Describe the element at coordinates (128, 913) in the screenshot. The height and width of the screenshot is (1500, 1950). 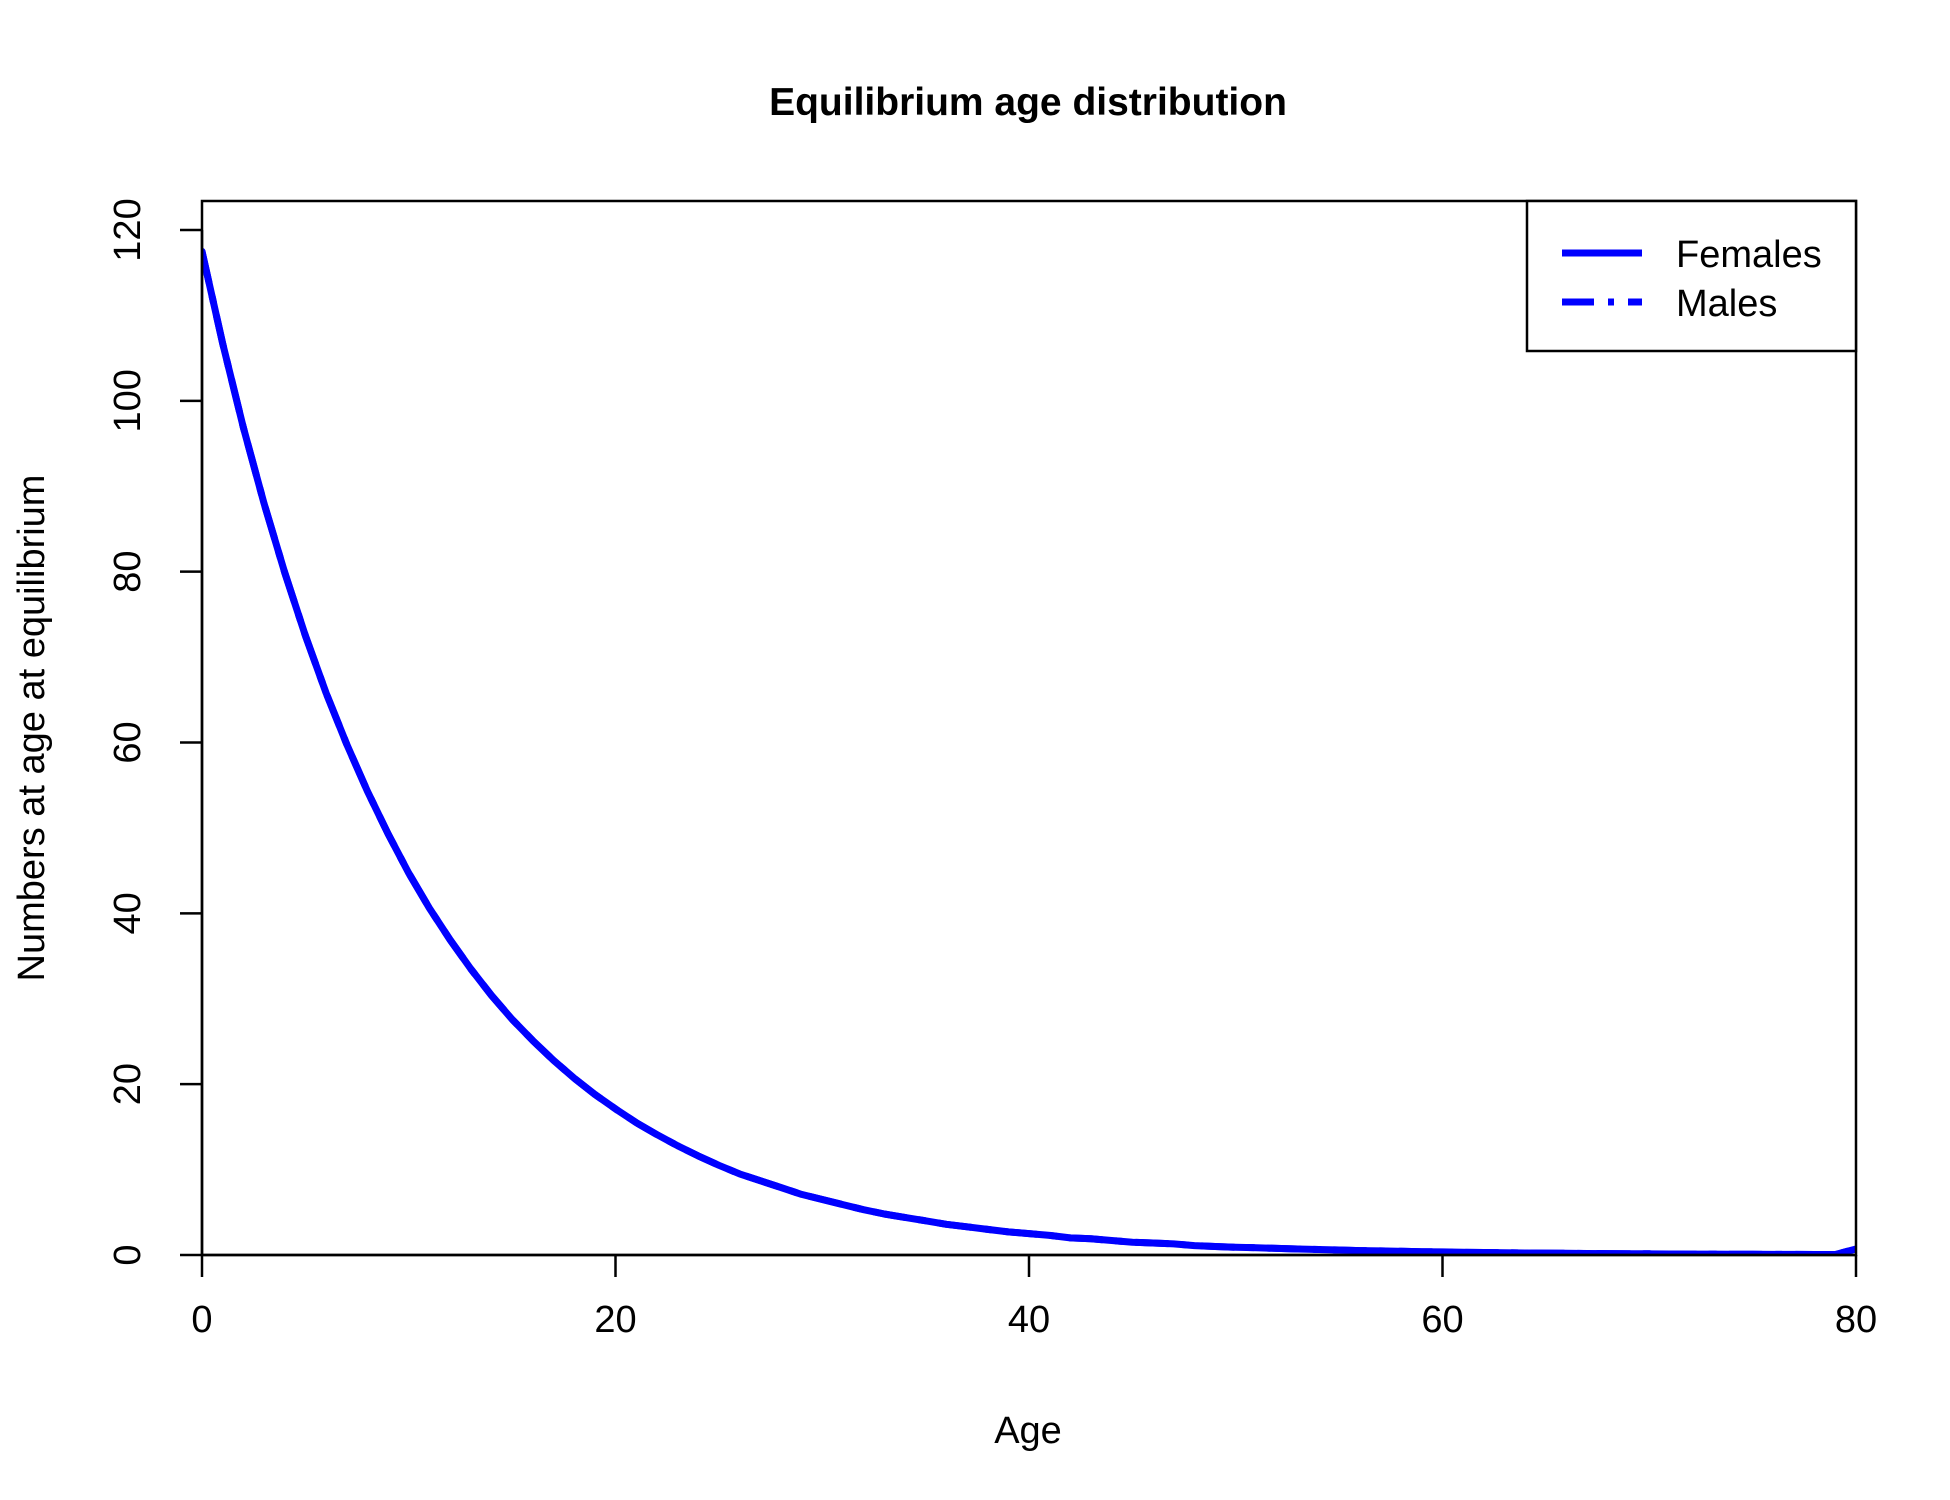
I see `y-tick-label: 40` at that location.